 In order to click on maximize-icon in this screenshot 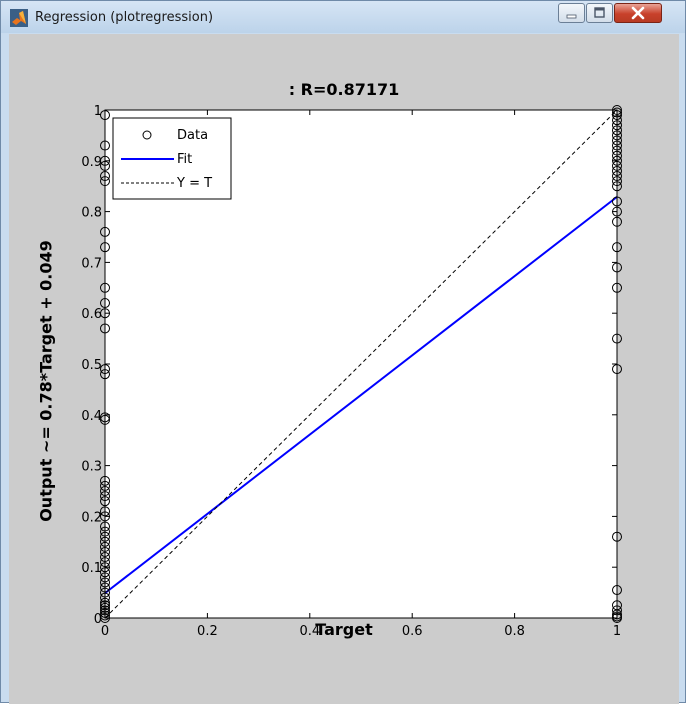, I will do `click(599, 12)`.